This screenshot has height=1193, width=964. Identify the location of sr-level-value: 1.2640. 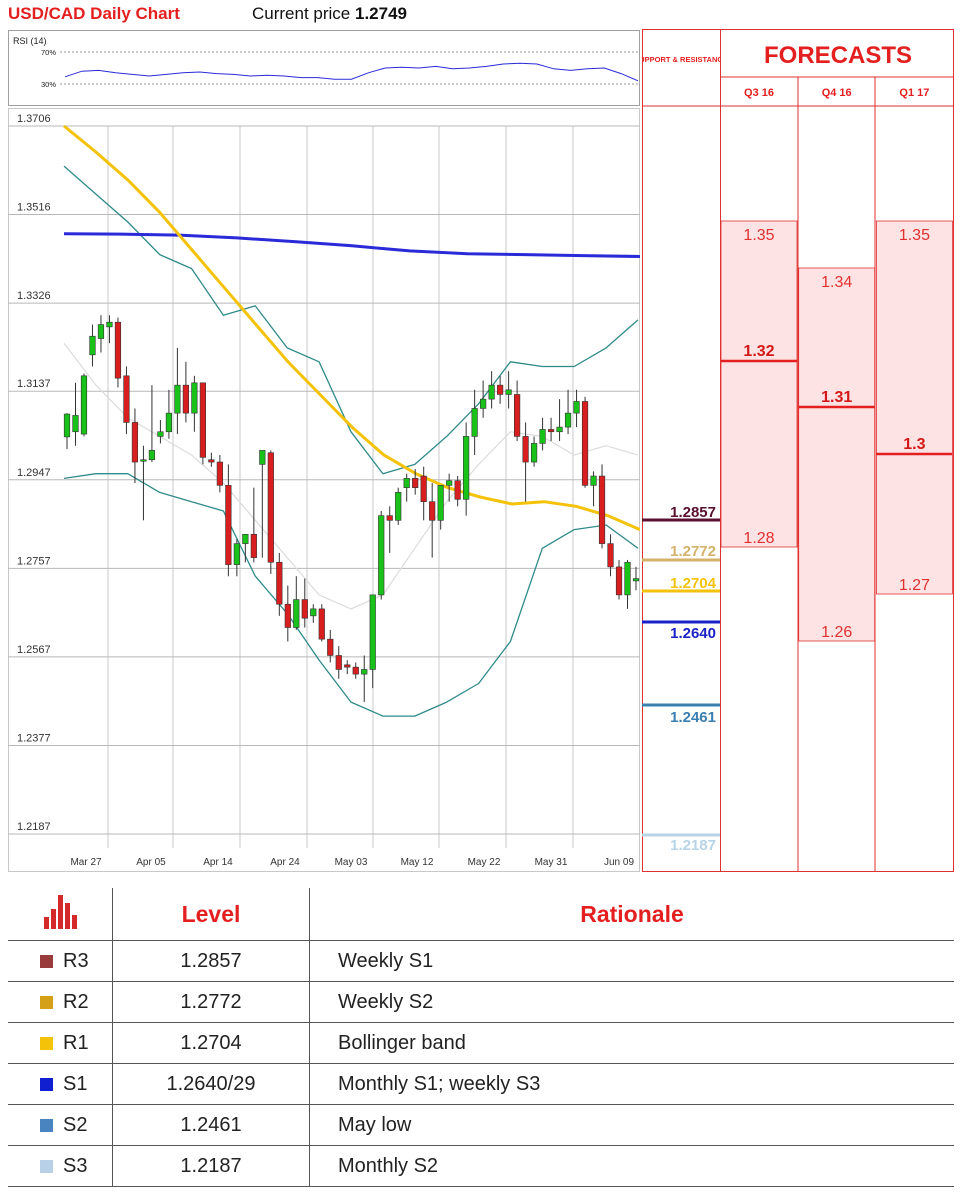
(693, 633).